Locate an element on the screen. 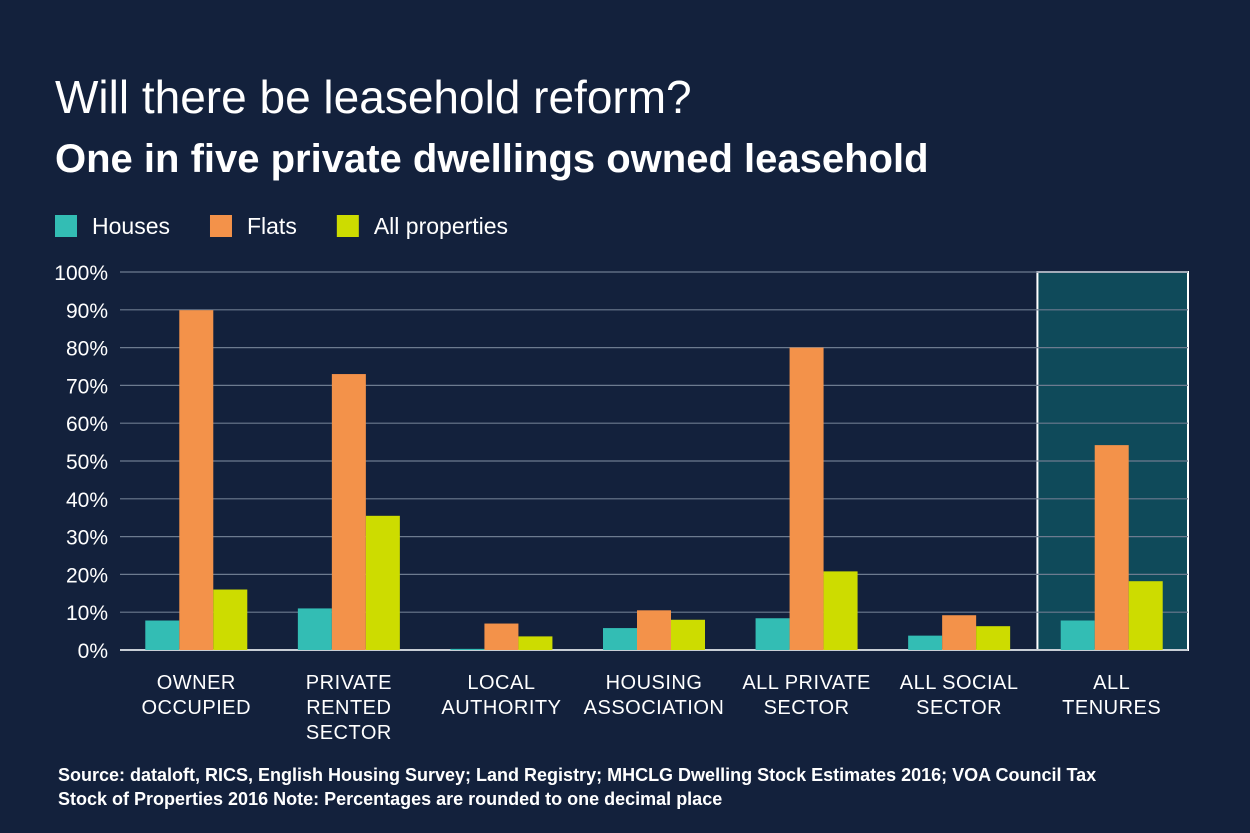  y-tick-label: 0% is located at coordinates (93, 651).